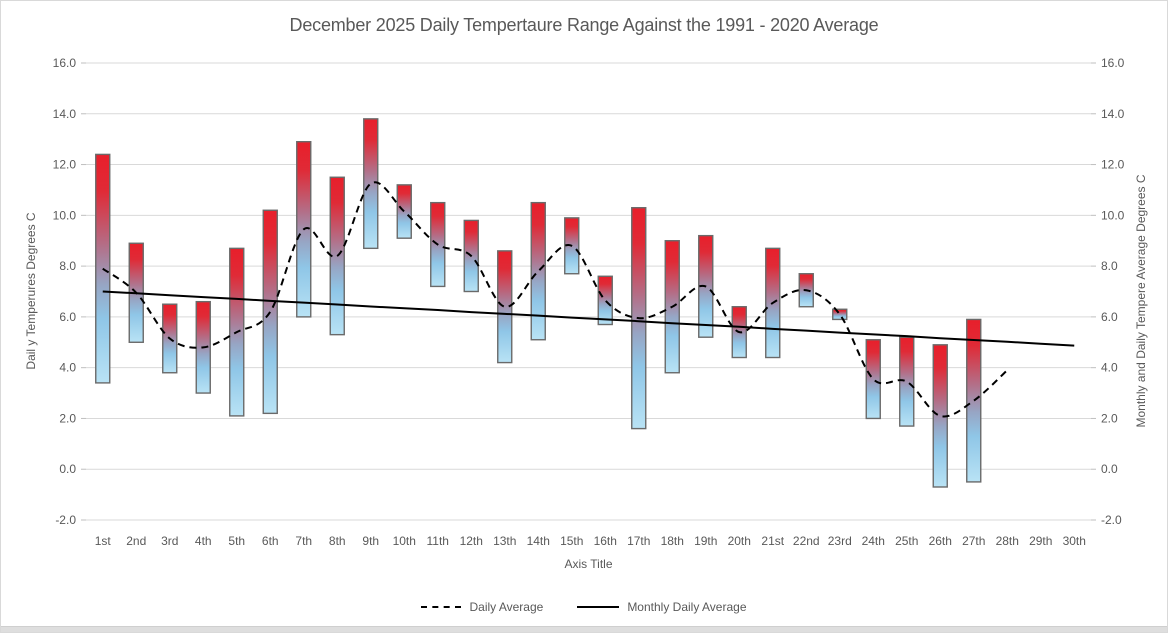  What do you see at coordinates (605, 541) in the screenshot?
I see `x-tick-label: 16th` at bounding box center [605, 541].